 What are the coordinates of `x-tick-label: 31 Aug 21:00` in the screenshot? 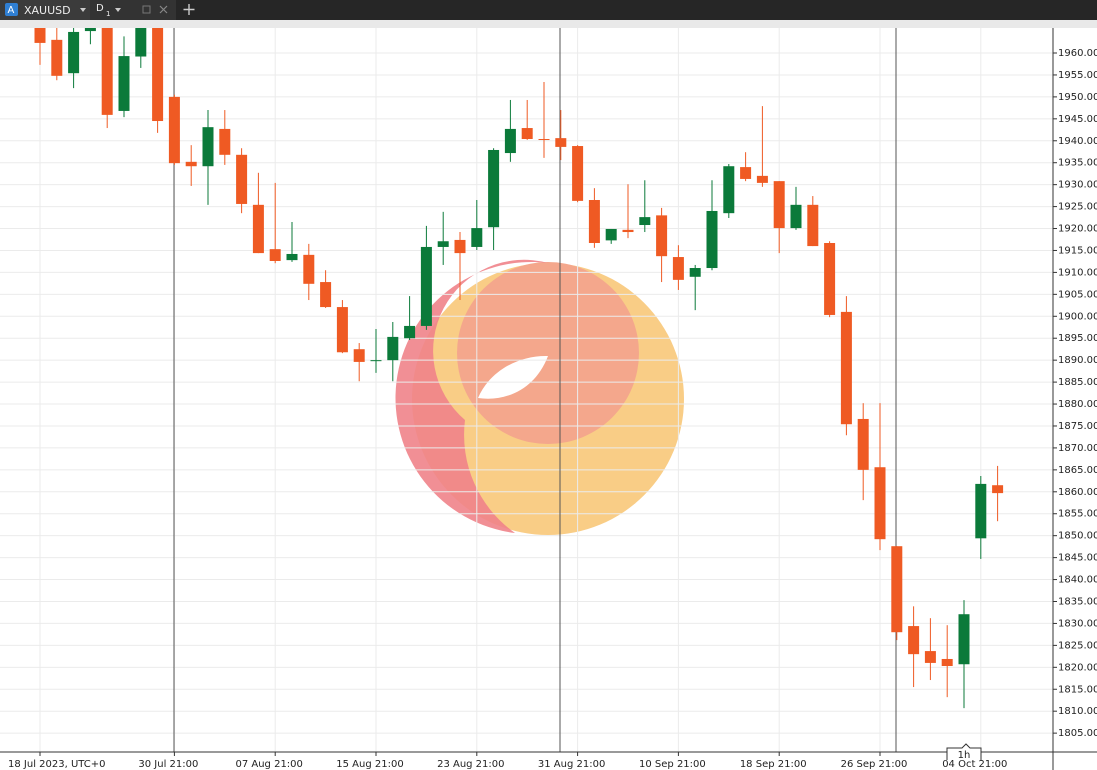 It's located at (571, 764).